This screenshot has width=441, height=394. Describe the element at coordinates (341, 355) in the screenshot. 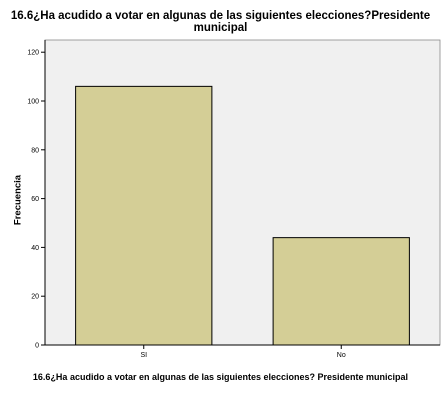

I see `x-tick-label: No` at that location.